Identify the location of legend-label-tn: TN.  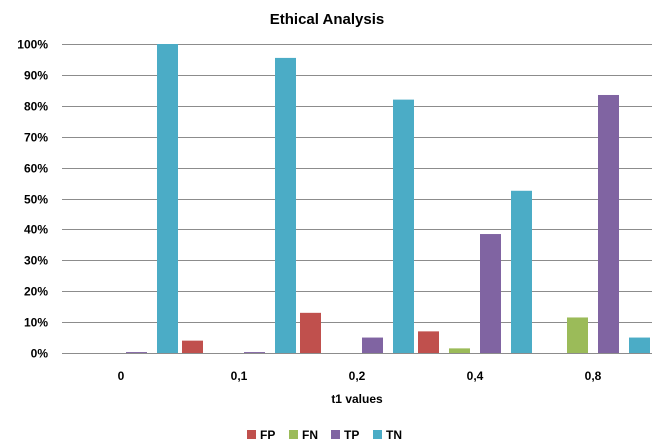
(394, 435).